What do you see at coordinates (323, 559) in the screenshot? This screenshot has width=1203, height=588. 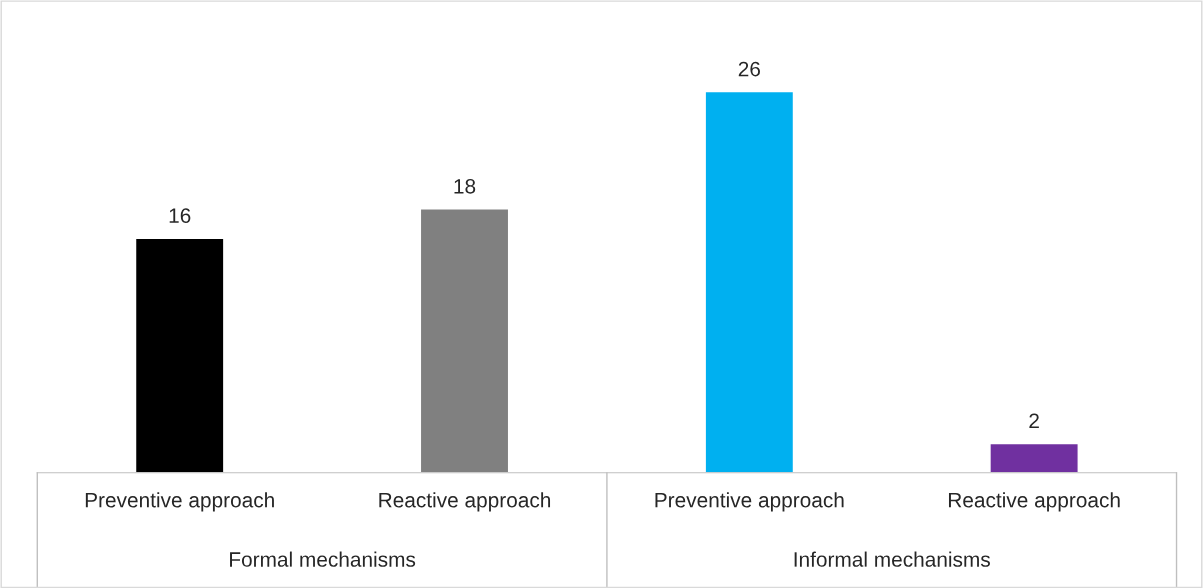 I see `text: Formal mechanisms` at bounding box center [323, 559].